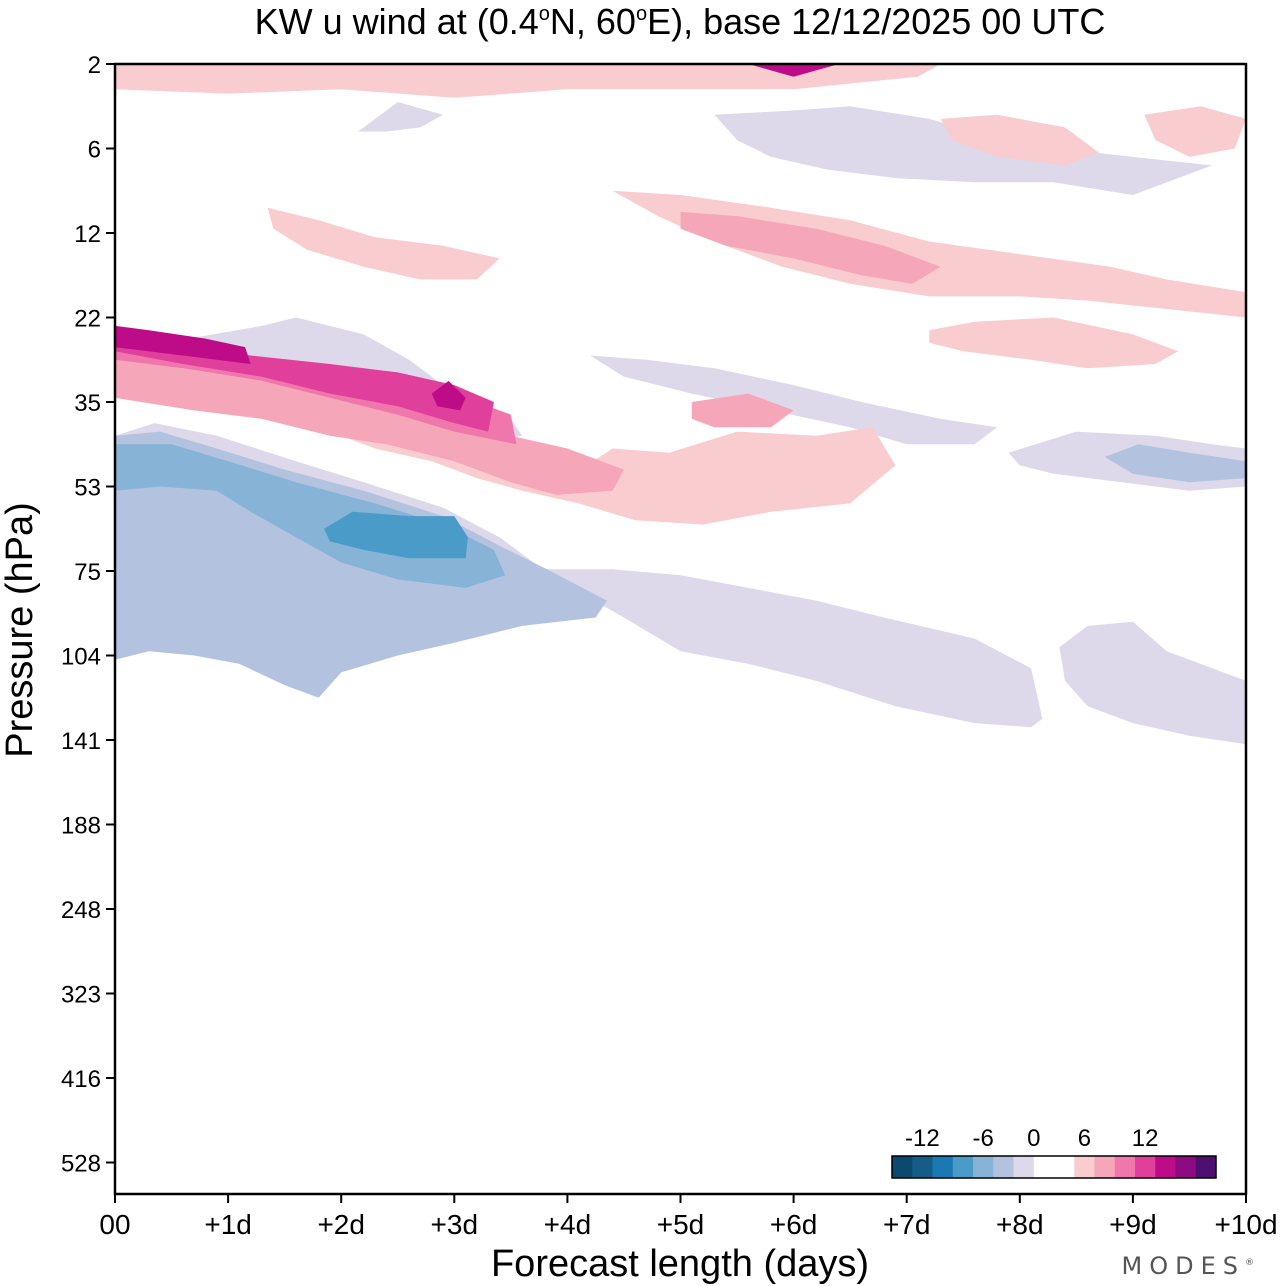 The image size is (1280, 1286). Describe the element at coordinates (982, 1138) in the screenshot. I see `colorbar-label: -6` at that location.